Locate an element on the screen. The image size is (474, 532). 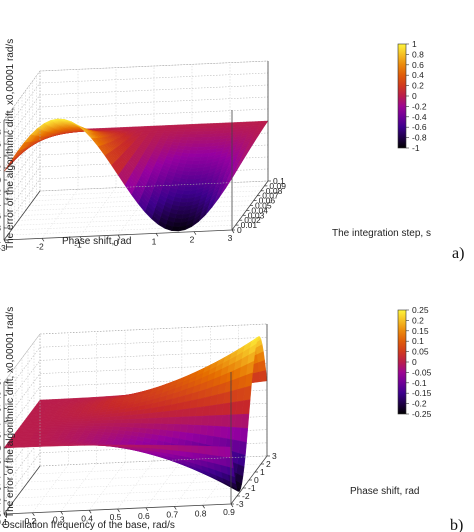
chart-b-panel-letter: b) is located at coordinates (456, 524).